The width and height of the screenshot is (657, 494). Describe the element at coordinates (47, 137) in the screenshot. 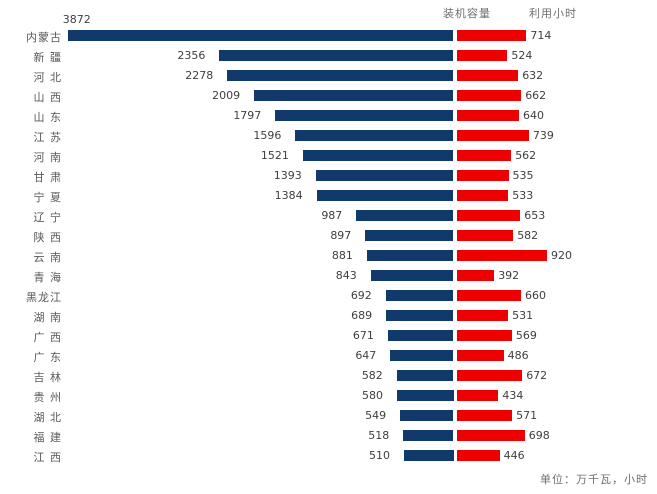

I see `province-label: 江 苏` at that location.